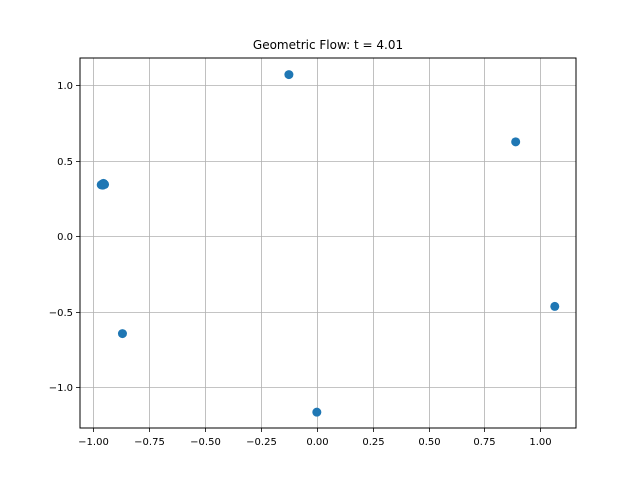 This screenshot has width=640, height=480. I want to click on chart-title: Geometric Flow: t = 4.01, so click(328, 45).